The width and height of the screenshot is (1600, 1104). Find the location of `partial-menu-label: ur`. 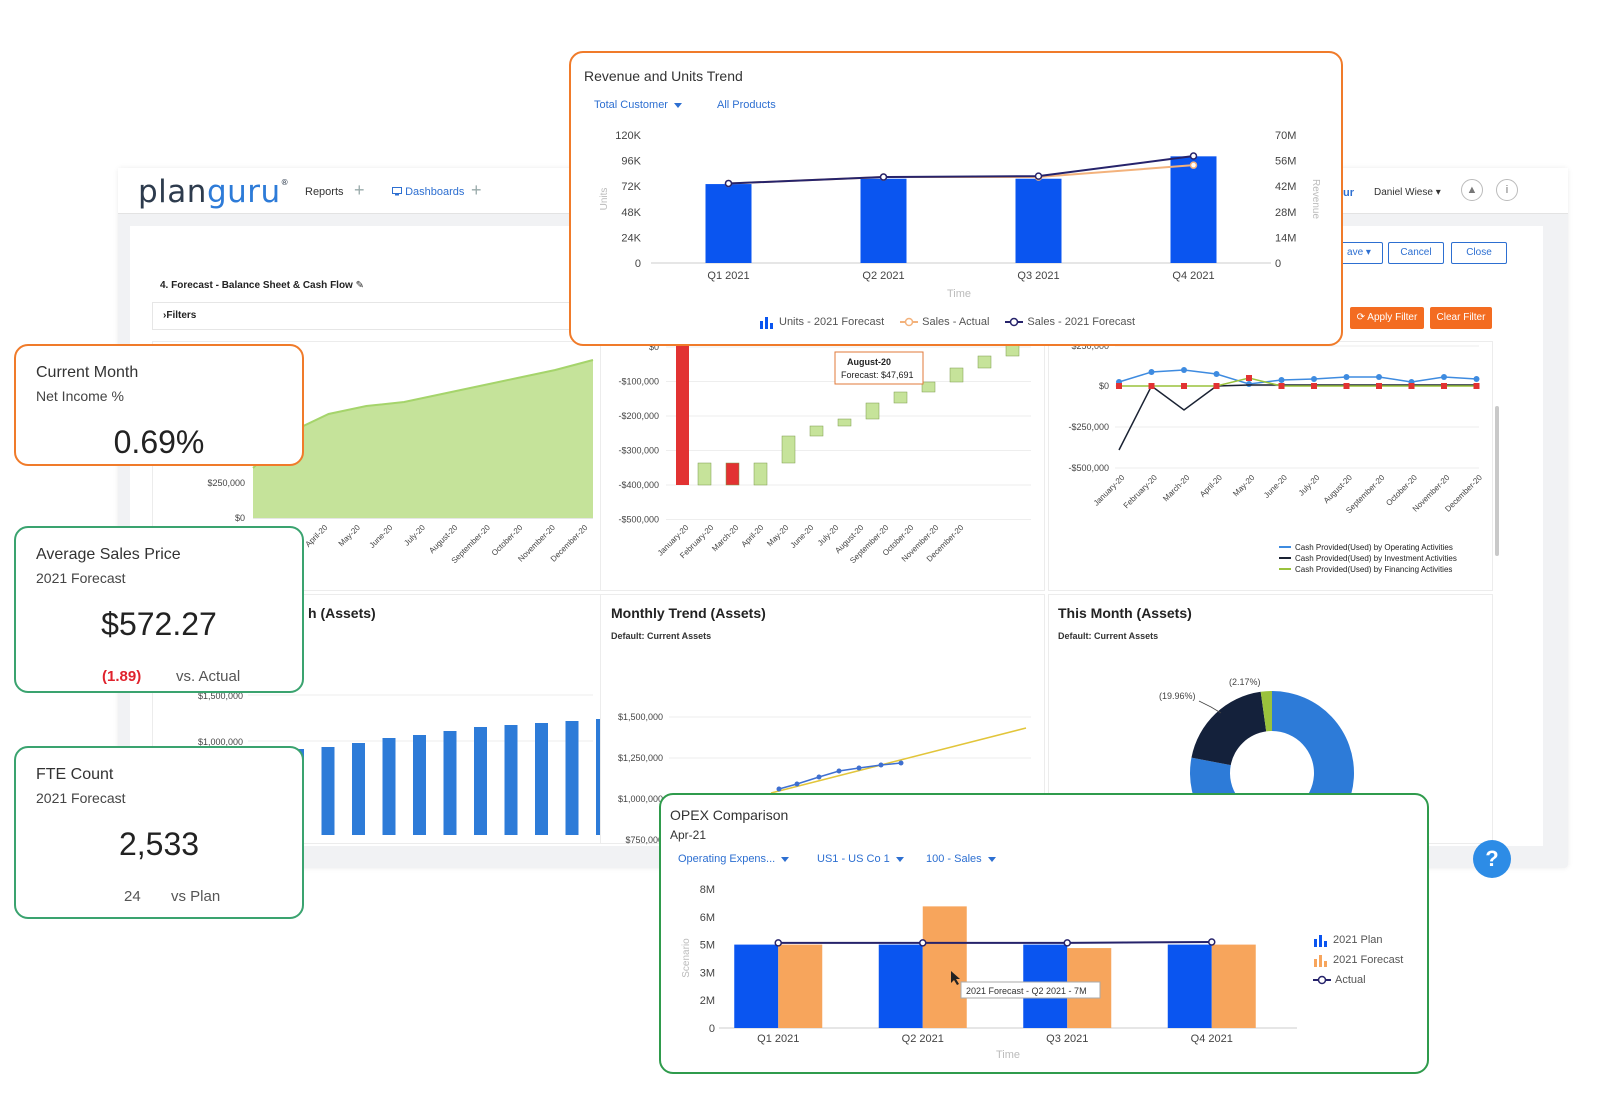

partial-menu-label: ur is located at coordinates (1348, 193).